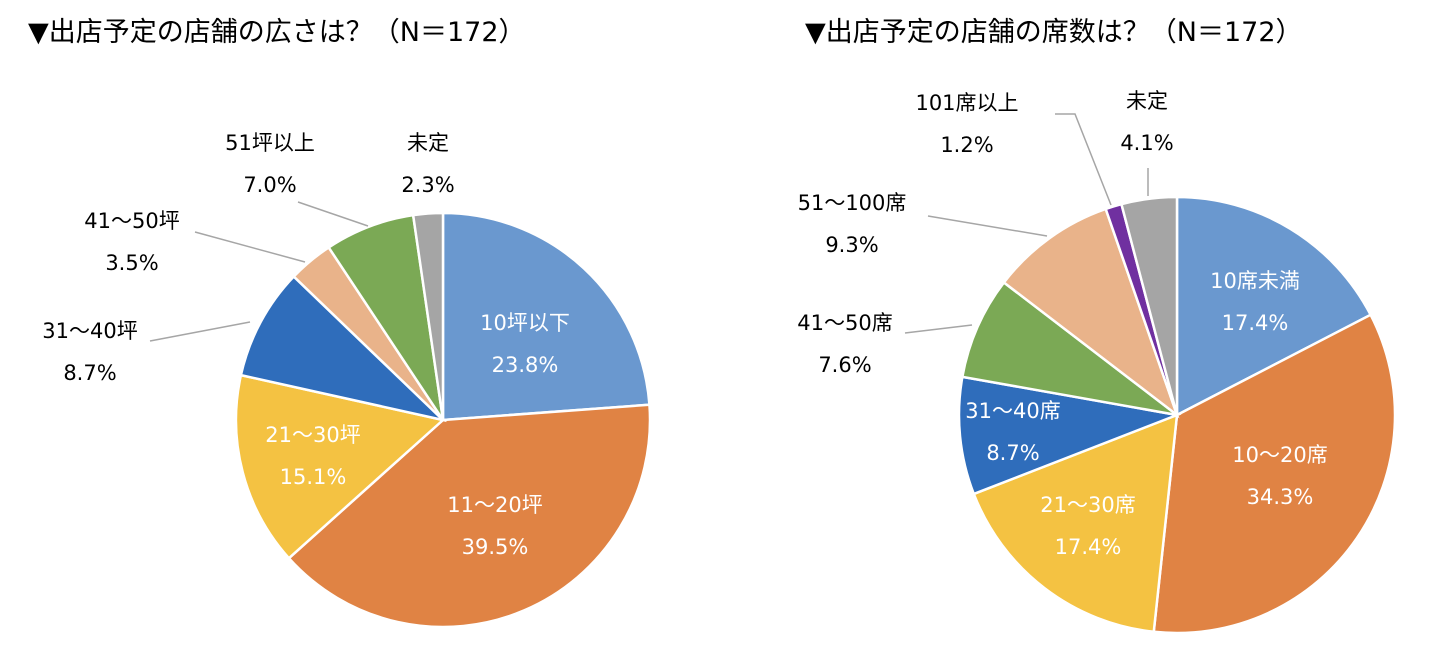  What do you see at coordinates (270, 143) in the screenshot?
I see `slice-category-label: 51坪以上` at bounding box center [270, 143].